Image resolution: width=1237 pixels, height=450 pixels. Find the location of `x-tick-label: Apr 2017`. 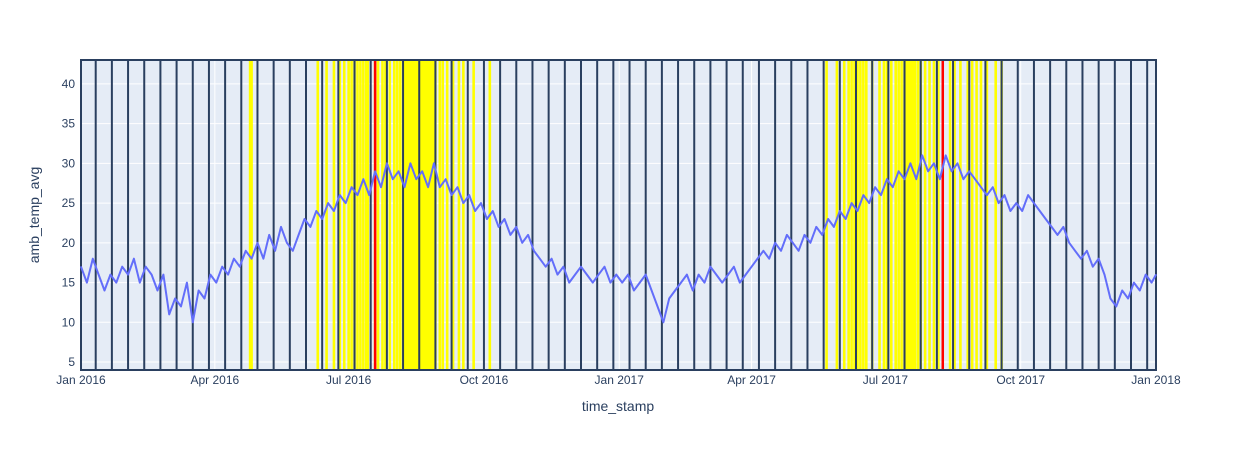

x-tick-label: Apr 2017 is located at coordinates (751, 380).